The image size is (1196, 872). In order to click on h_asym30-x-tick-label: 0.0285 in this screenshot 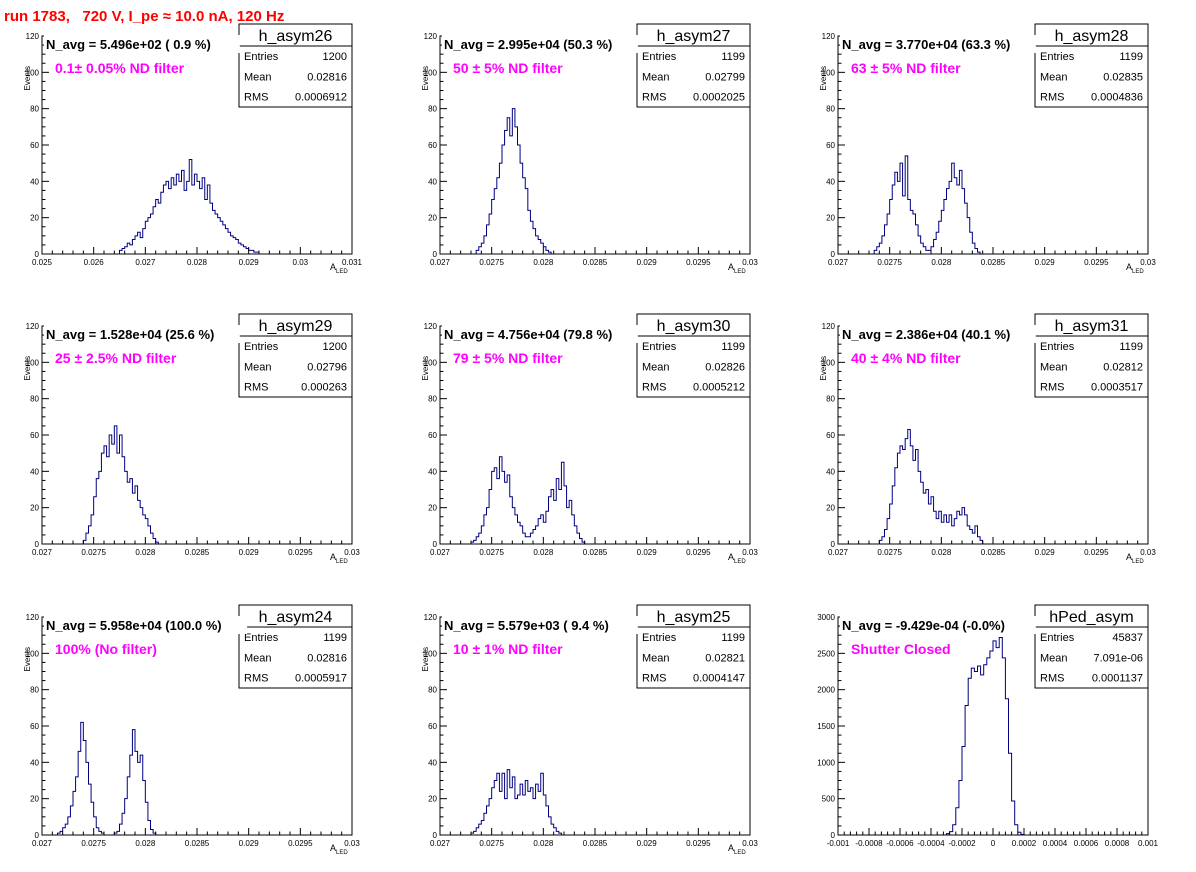, I will do `click(595, 552)`.